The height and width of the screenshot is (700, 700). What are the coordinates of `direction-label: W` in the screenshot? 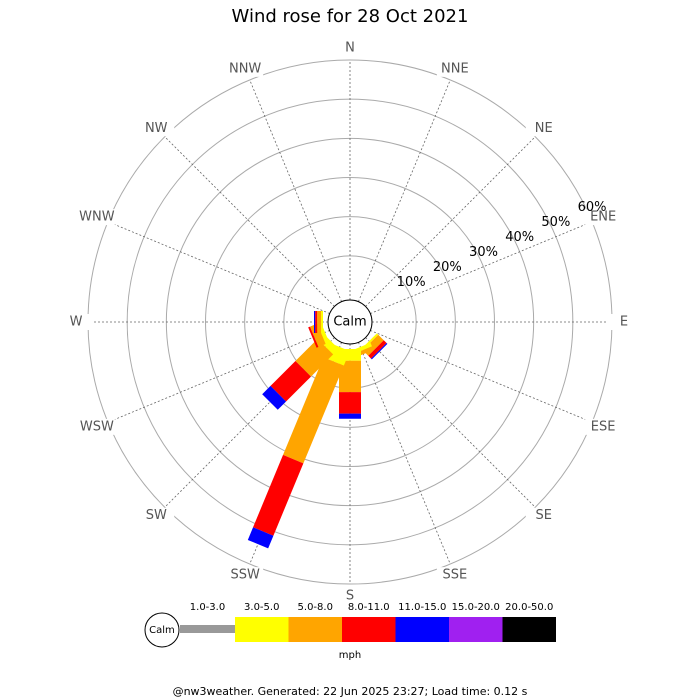 It's located at (76, 322).